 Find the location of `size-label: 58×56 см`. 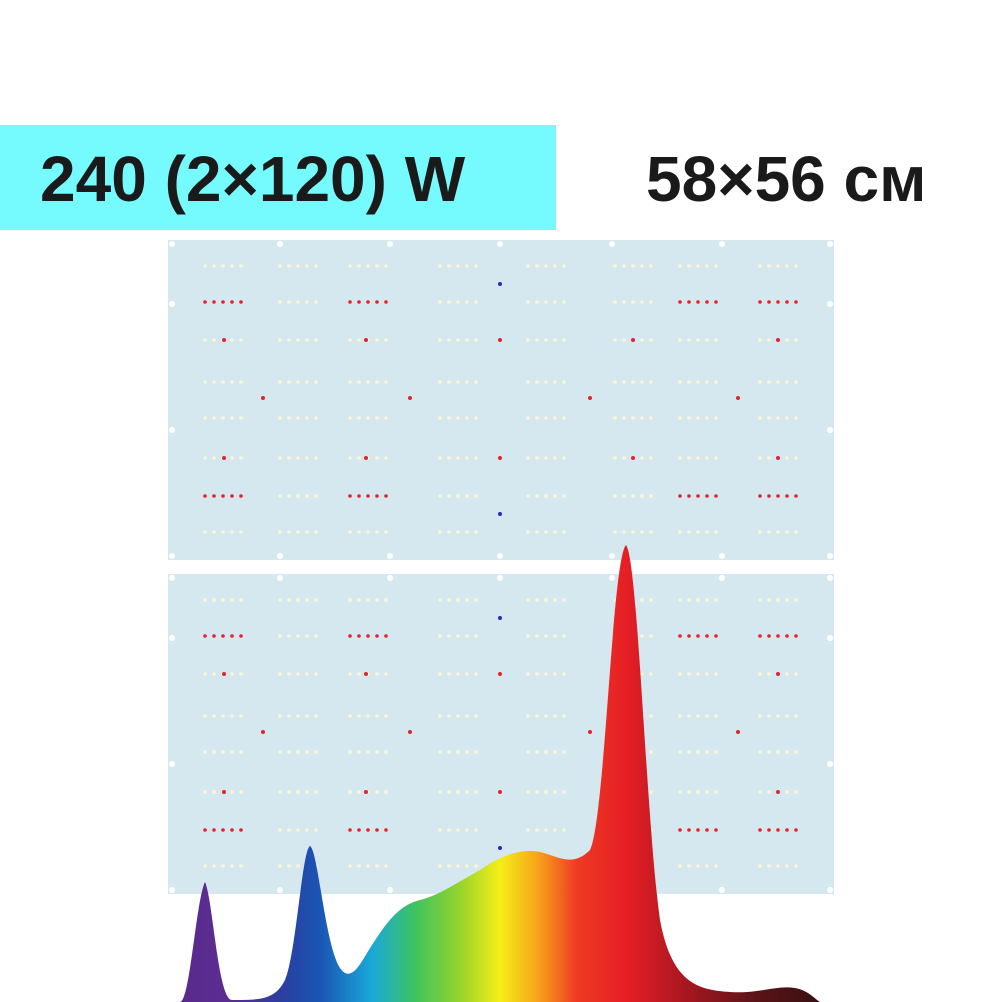

size-label: 58×56 см is located at coordinates (786, 179).